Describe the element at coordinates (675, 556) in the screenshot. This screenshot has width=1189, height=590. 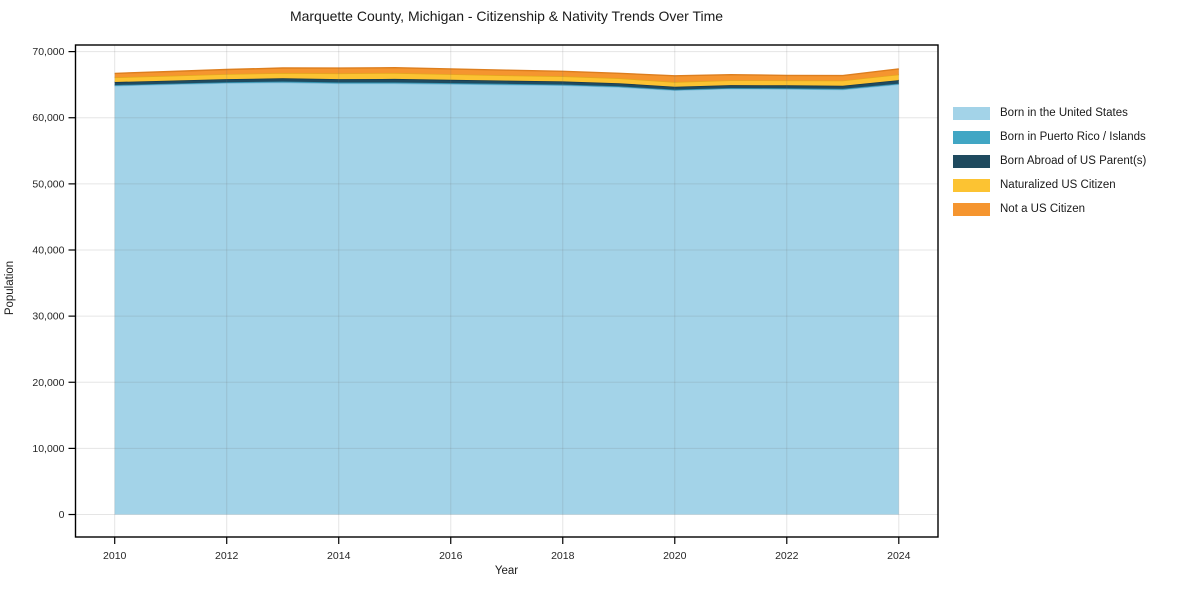
I see `x-tick-label: 2020` at that location.